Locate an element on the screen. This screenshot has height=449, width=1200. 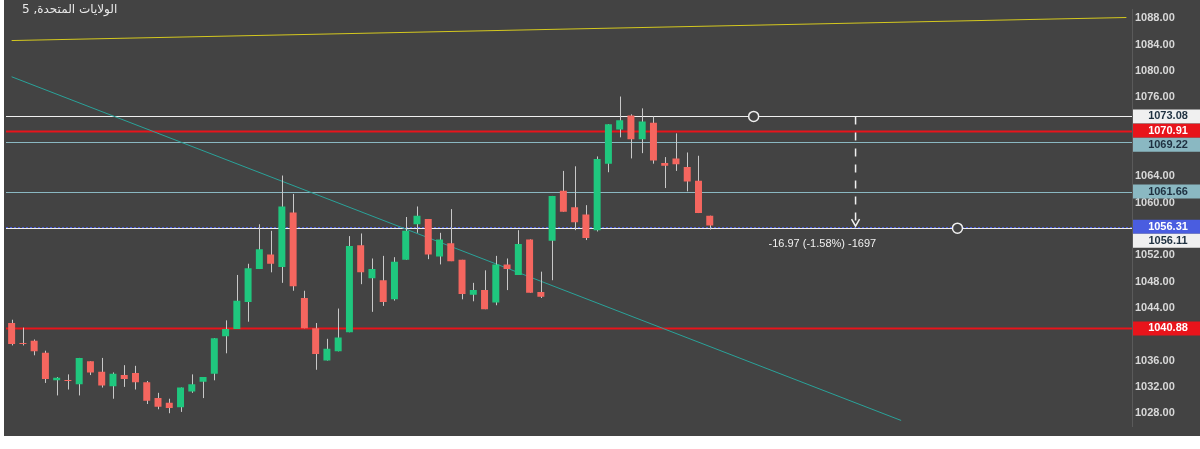
y-tick-label: 1076.00 is located at coordinates (1155, 96).